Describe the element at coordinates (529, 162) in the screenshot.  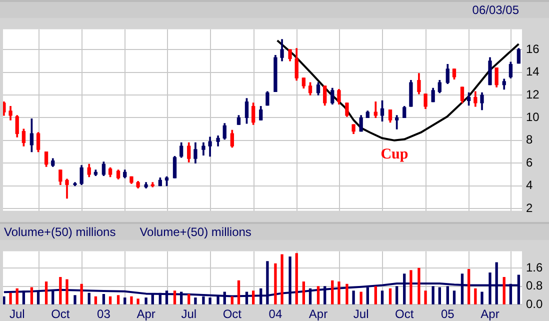
I see `y-tick-label: 6` at that location.